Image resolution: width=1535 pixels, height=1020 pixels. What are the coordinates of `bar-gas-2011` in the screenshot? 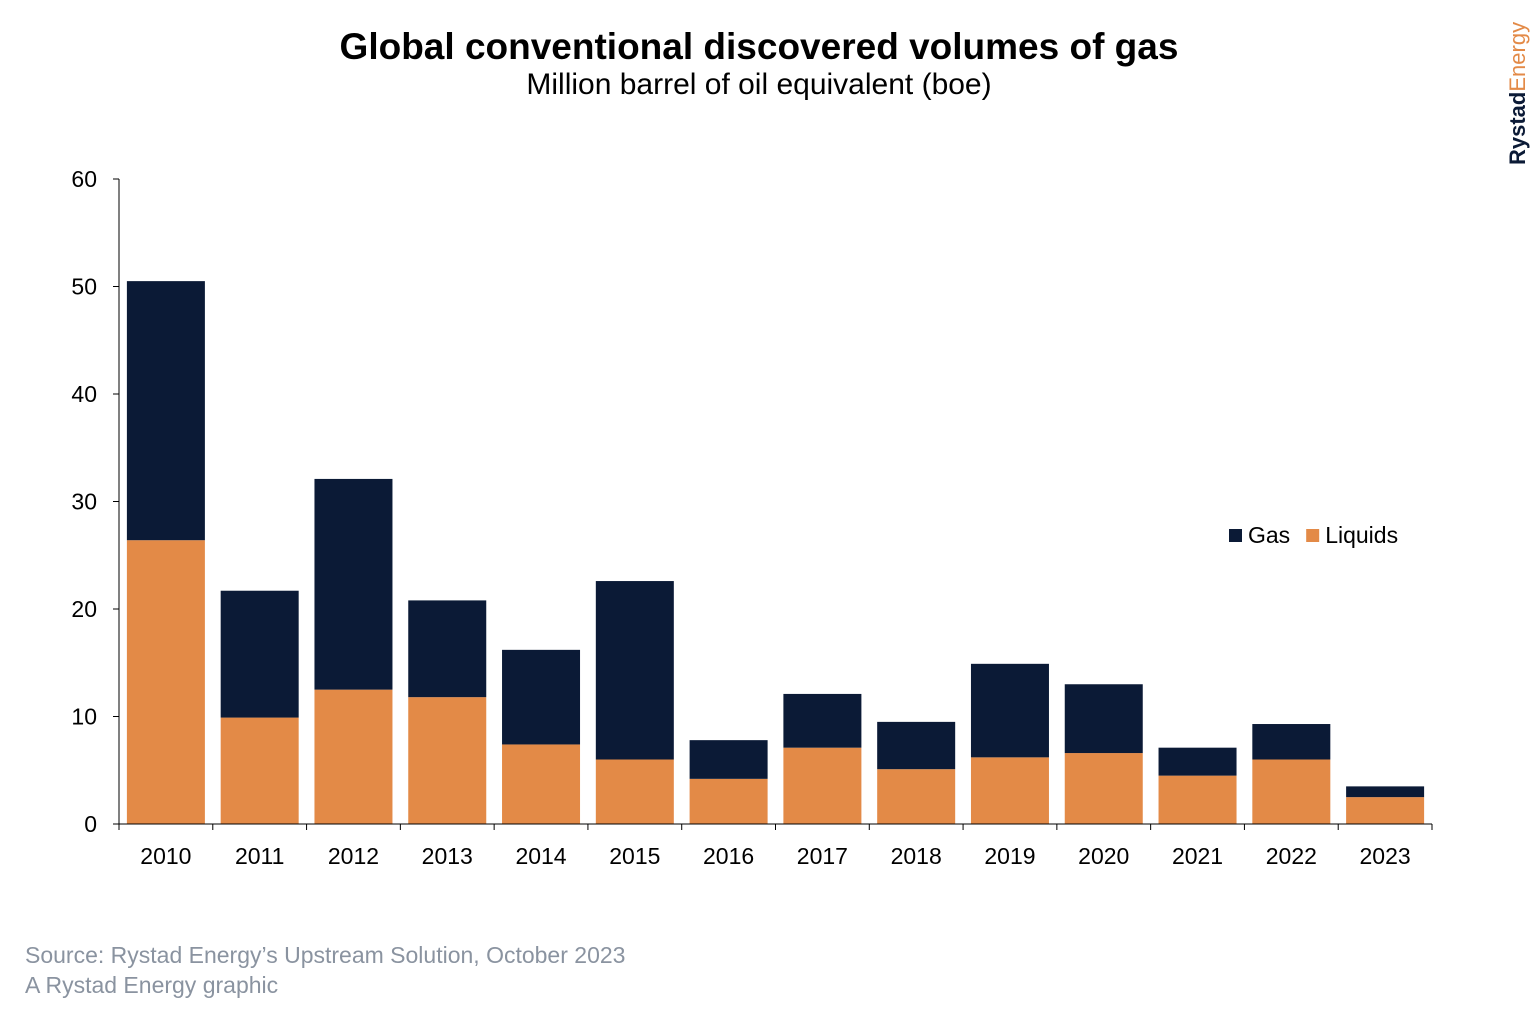 It's located at (259, 654).